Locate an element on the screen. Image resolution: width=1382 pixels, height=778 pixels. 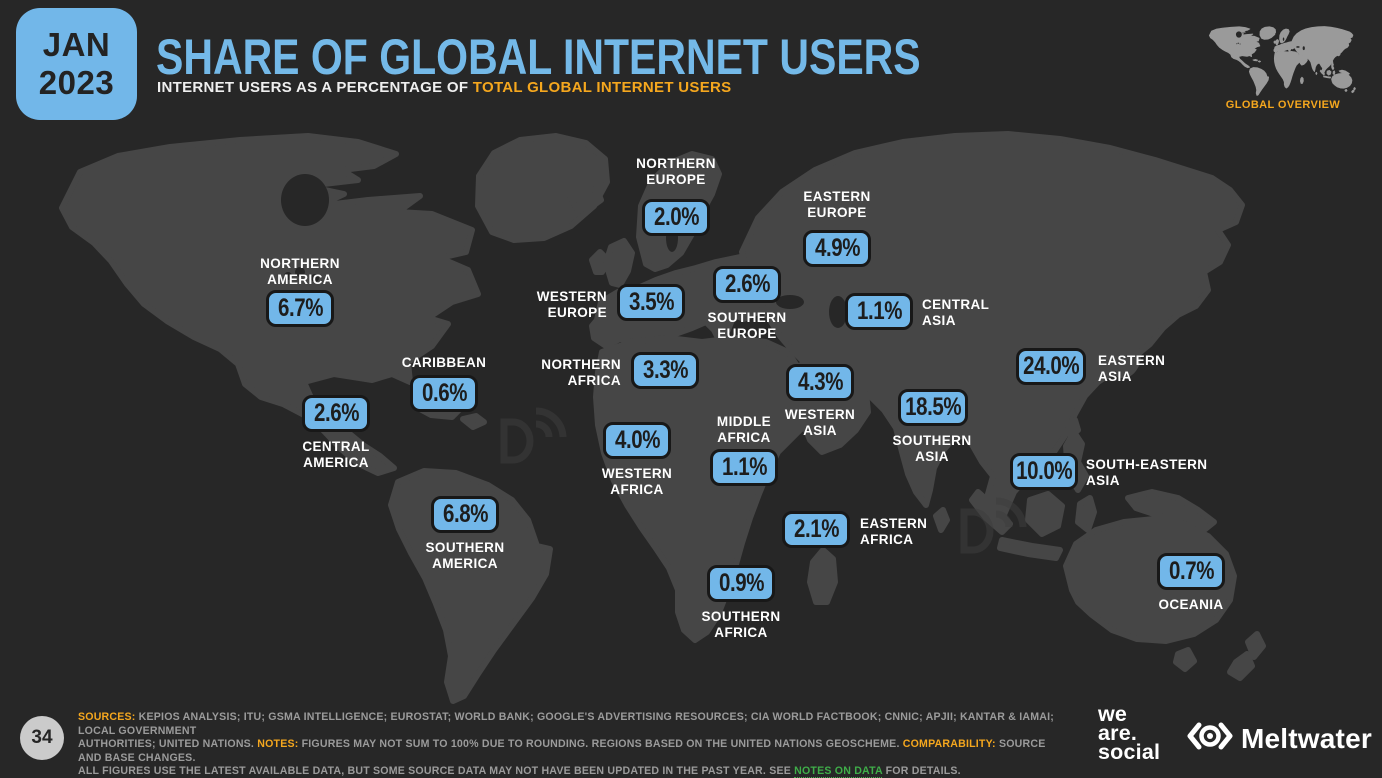
subtitle-prefix: INTERNET USERS AS A PERCENTAGE OF is located at coordinates (315, 87).